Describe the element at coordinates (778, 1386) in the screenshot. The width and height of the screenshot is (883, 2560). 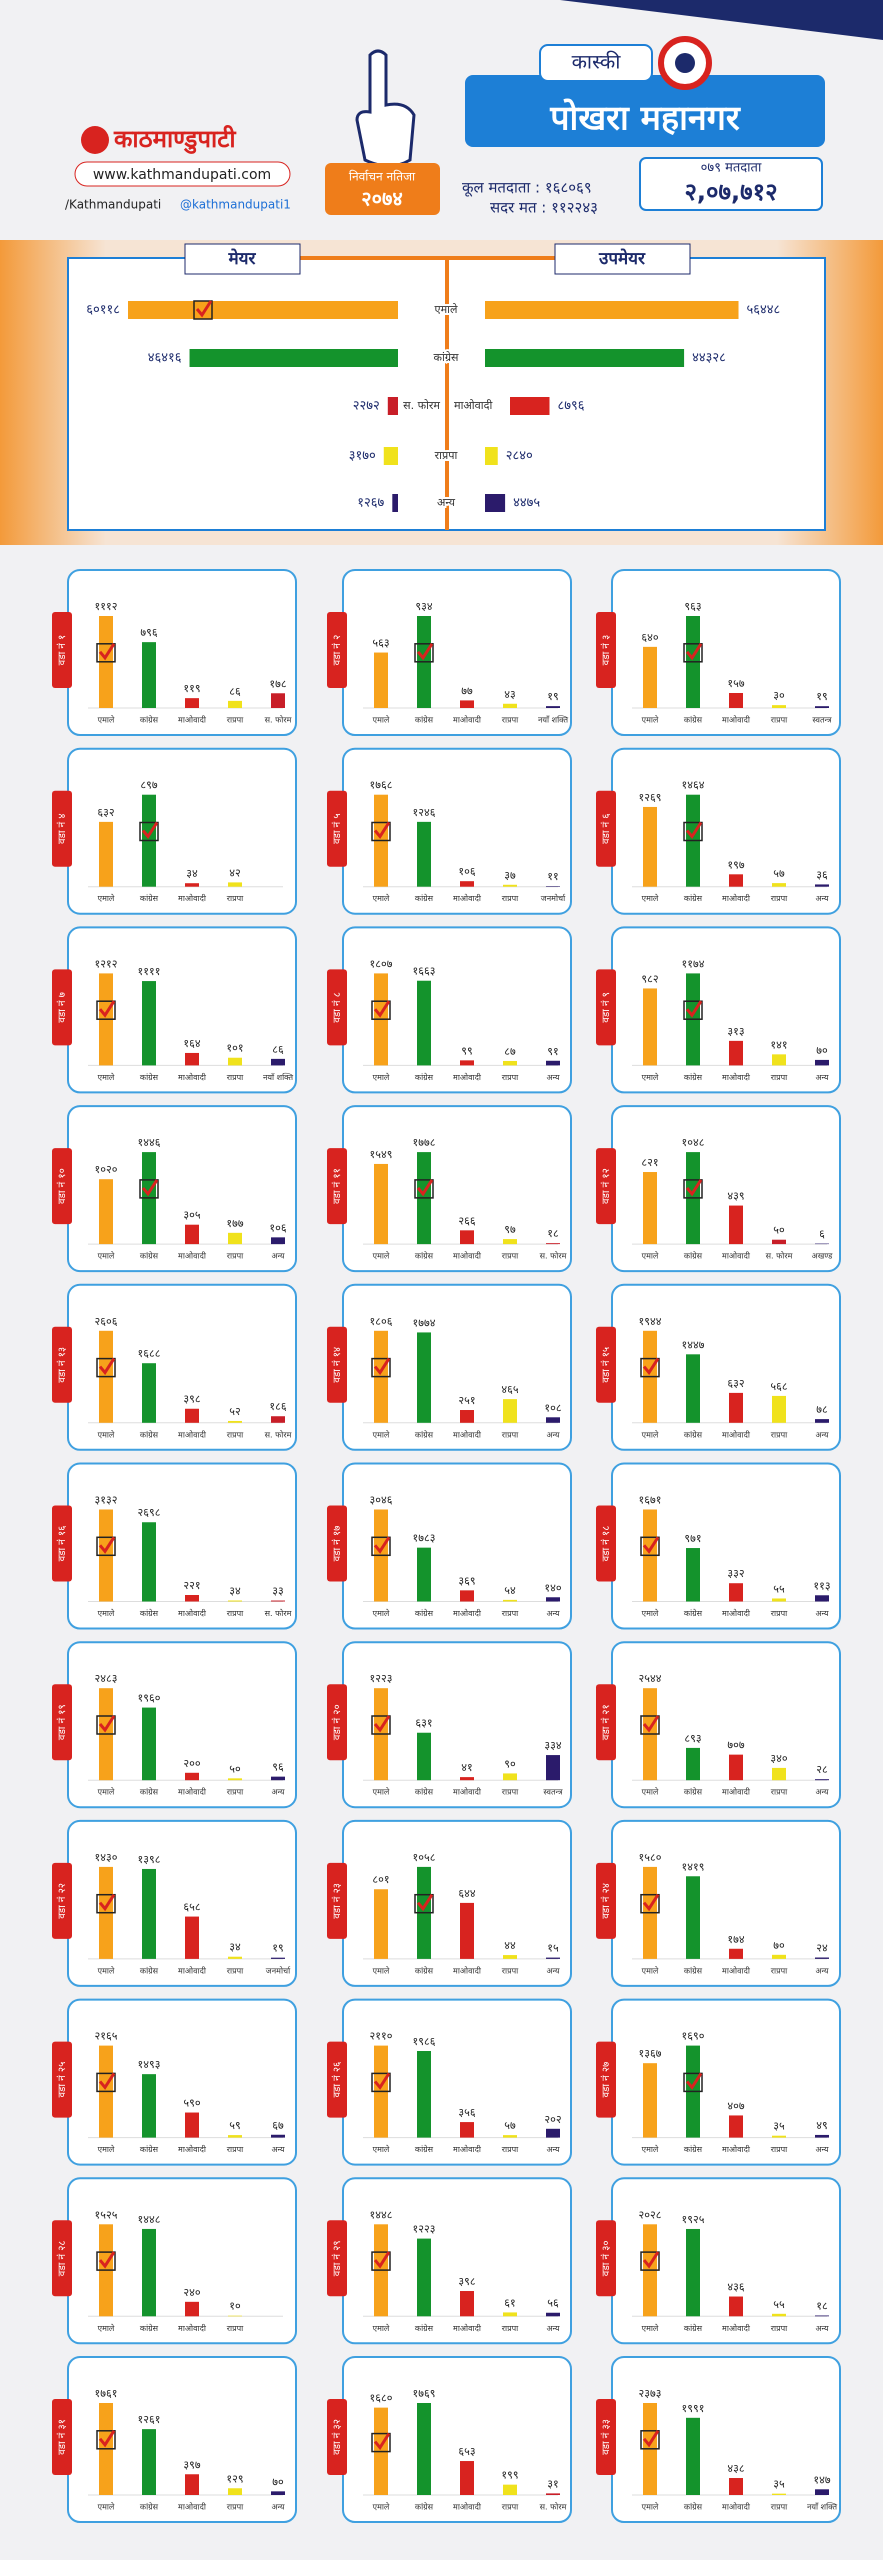
I see `value-label: ५६८` at that location.